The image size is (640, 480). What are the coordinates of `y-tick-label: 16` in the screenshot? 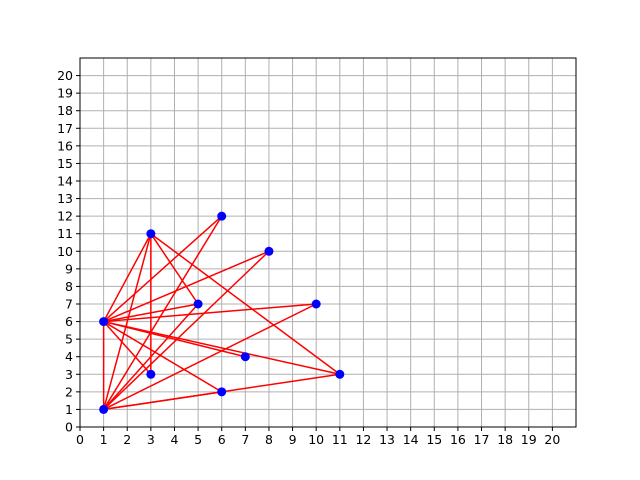 It's located at (65, 145).